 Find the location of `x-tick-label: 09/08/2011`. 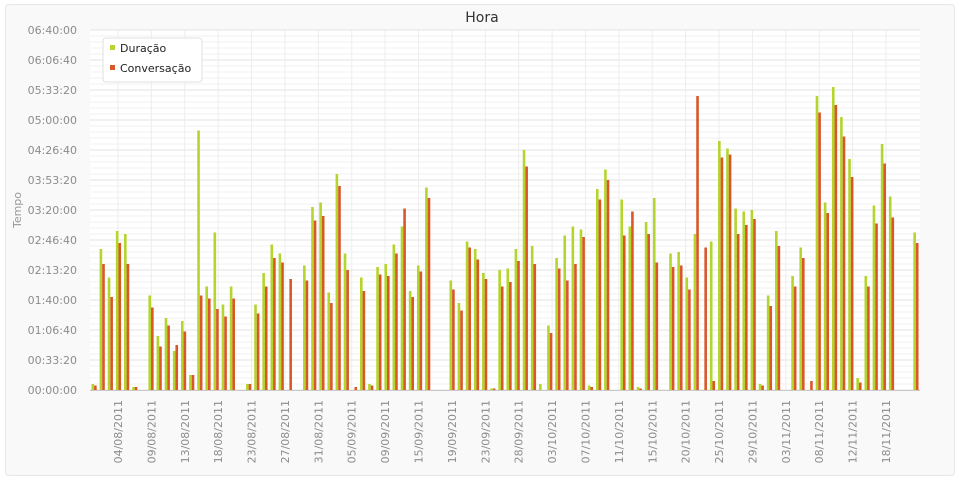

x-tick-label: 09/08/2011 is located at coordinates (151, 431).